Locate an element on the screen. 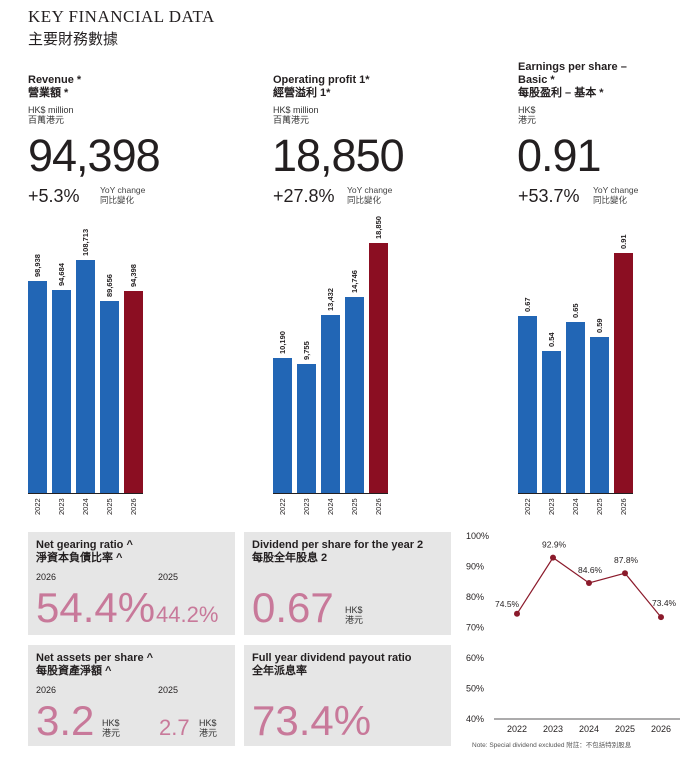 Image resolution: width=694 pixels, height=765 pixels. revenue-bar-value-label: 94,398 is located at coordinates (133, 275).